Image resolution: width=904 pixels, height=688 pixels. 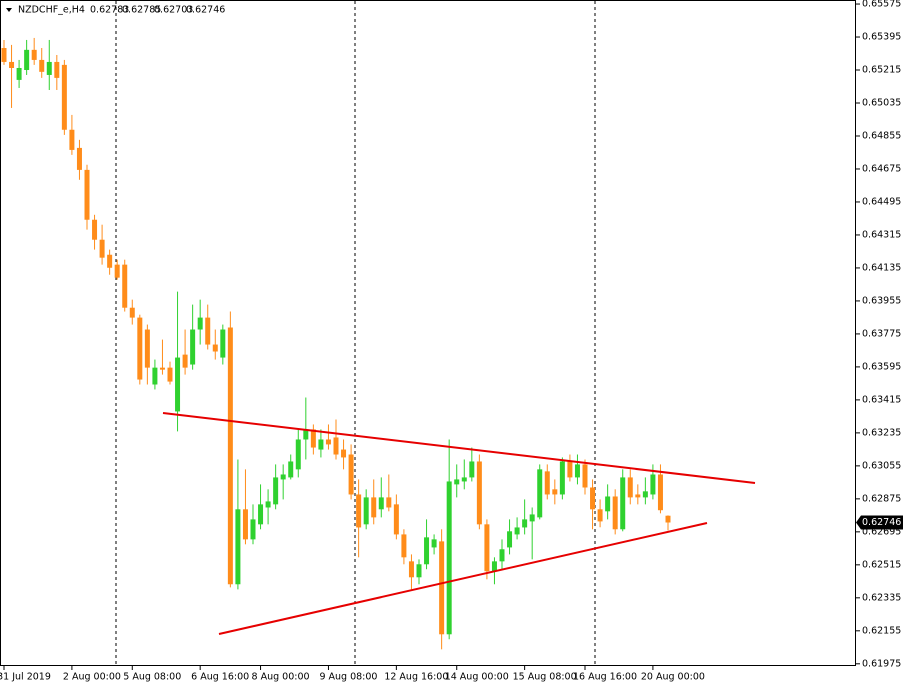 I want to click on resistance-line, so click(x=459, y=448).